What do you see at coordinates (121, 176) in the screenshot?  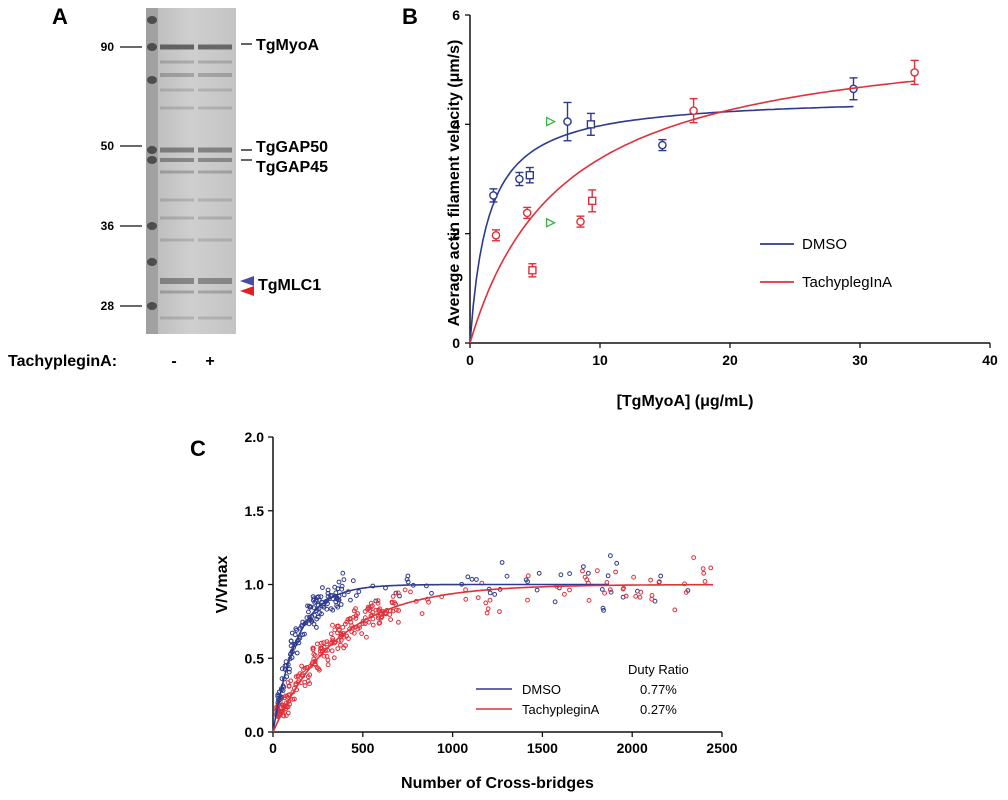 I see `mw-markers: 90 50 36 28` at bounding box center [121, 176].